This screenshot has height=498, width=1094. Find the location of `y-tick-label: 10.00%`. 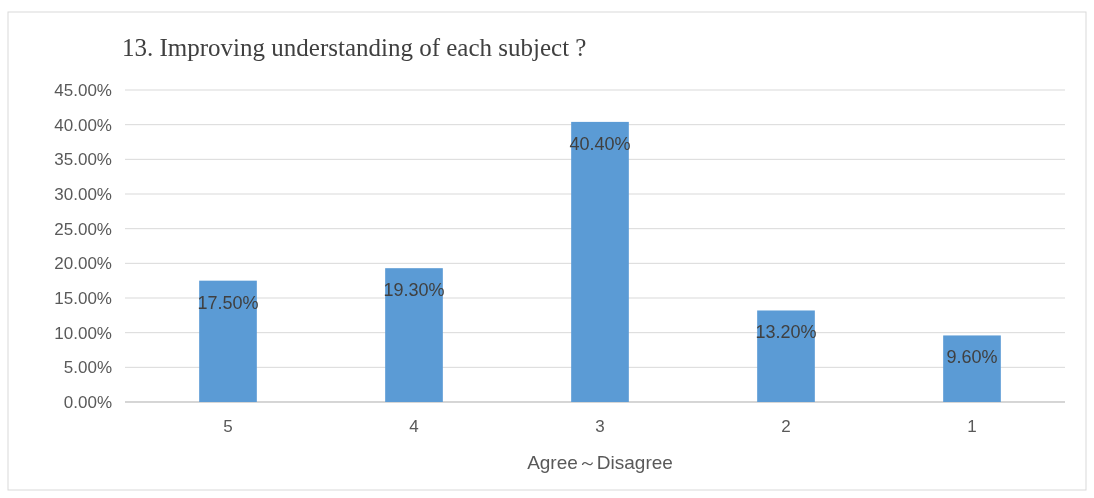

y-tick-label: 10.00% is located at coordinates (83, 333).